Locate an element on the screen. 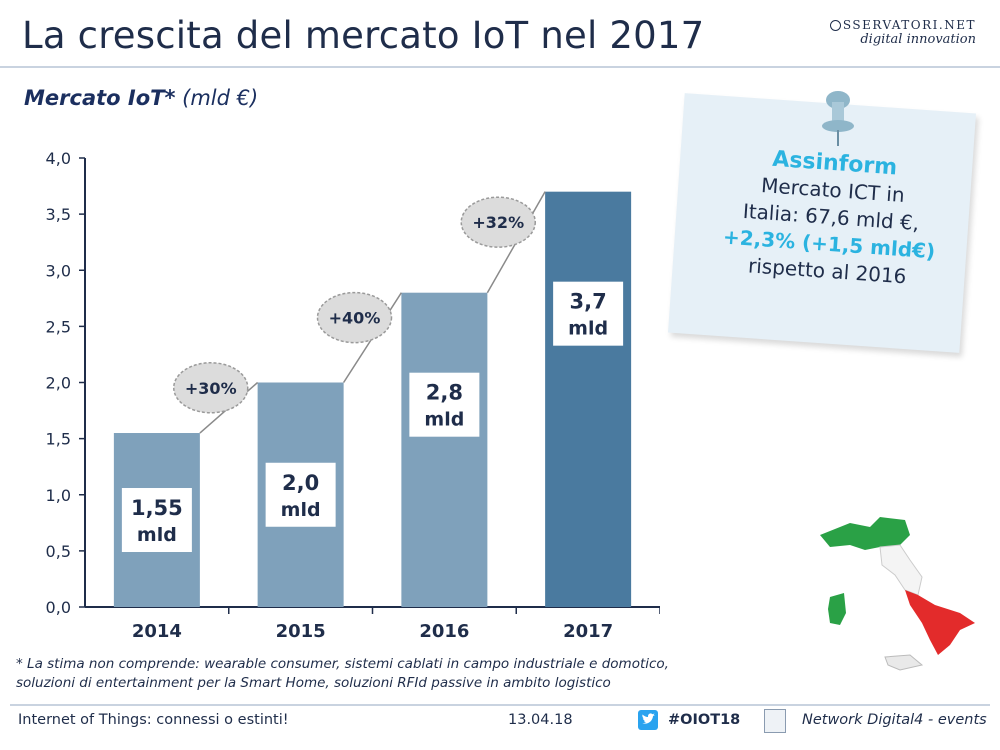 The image size is (1000, 750). y-tick-label: 1,0 is located at coordinates (58, 495).